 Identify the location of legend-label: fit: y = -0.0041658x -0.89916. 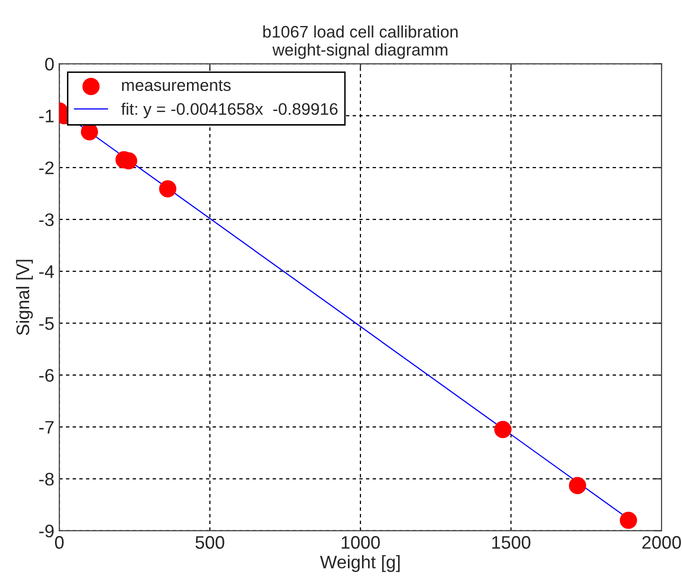
(229, 110).